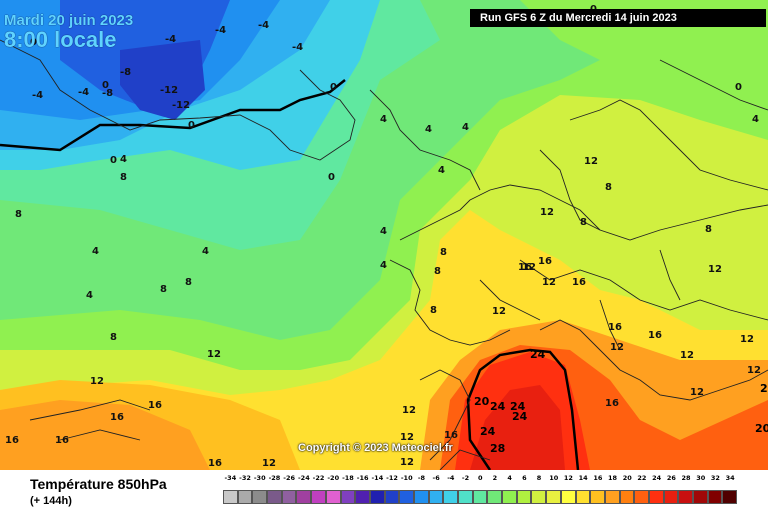 The height and width of the screenshot is (512, 768). I want to click on forecast-date: Mardi 20 juin 2023, so click(69, 20).